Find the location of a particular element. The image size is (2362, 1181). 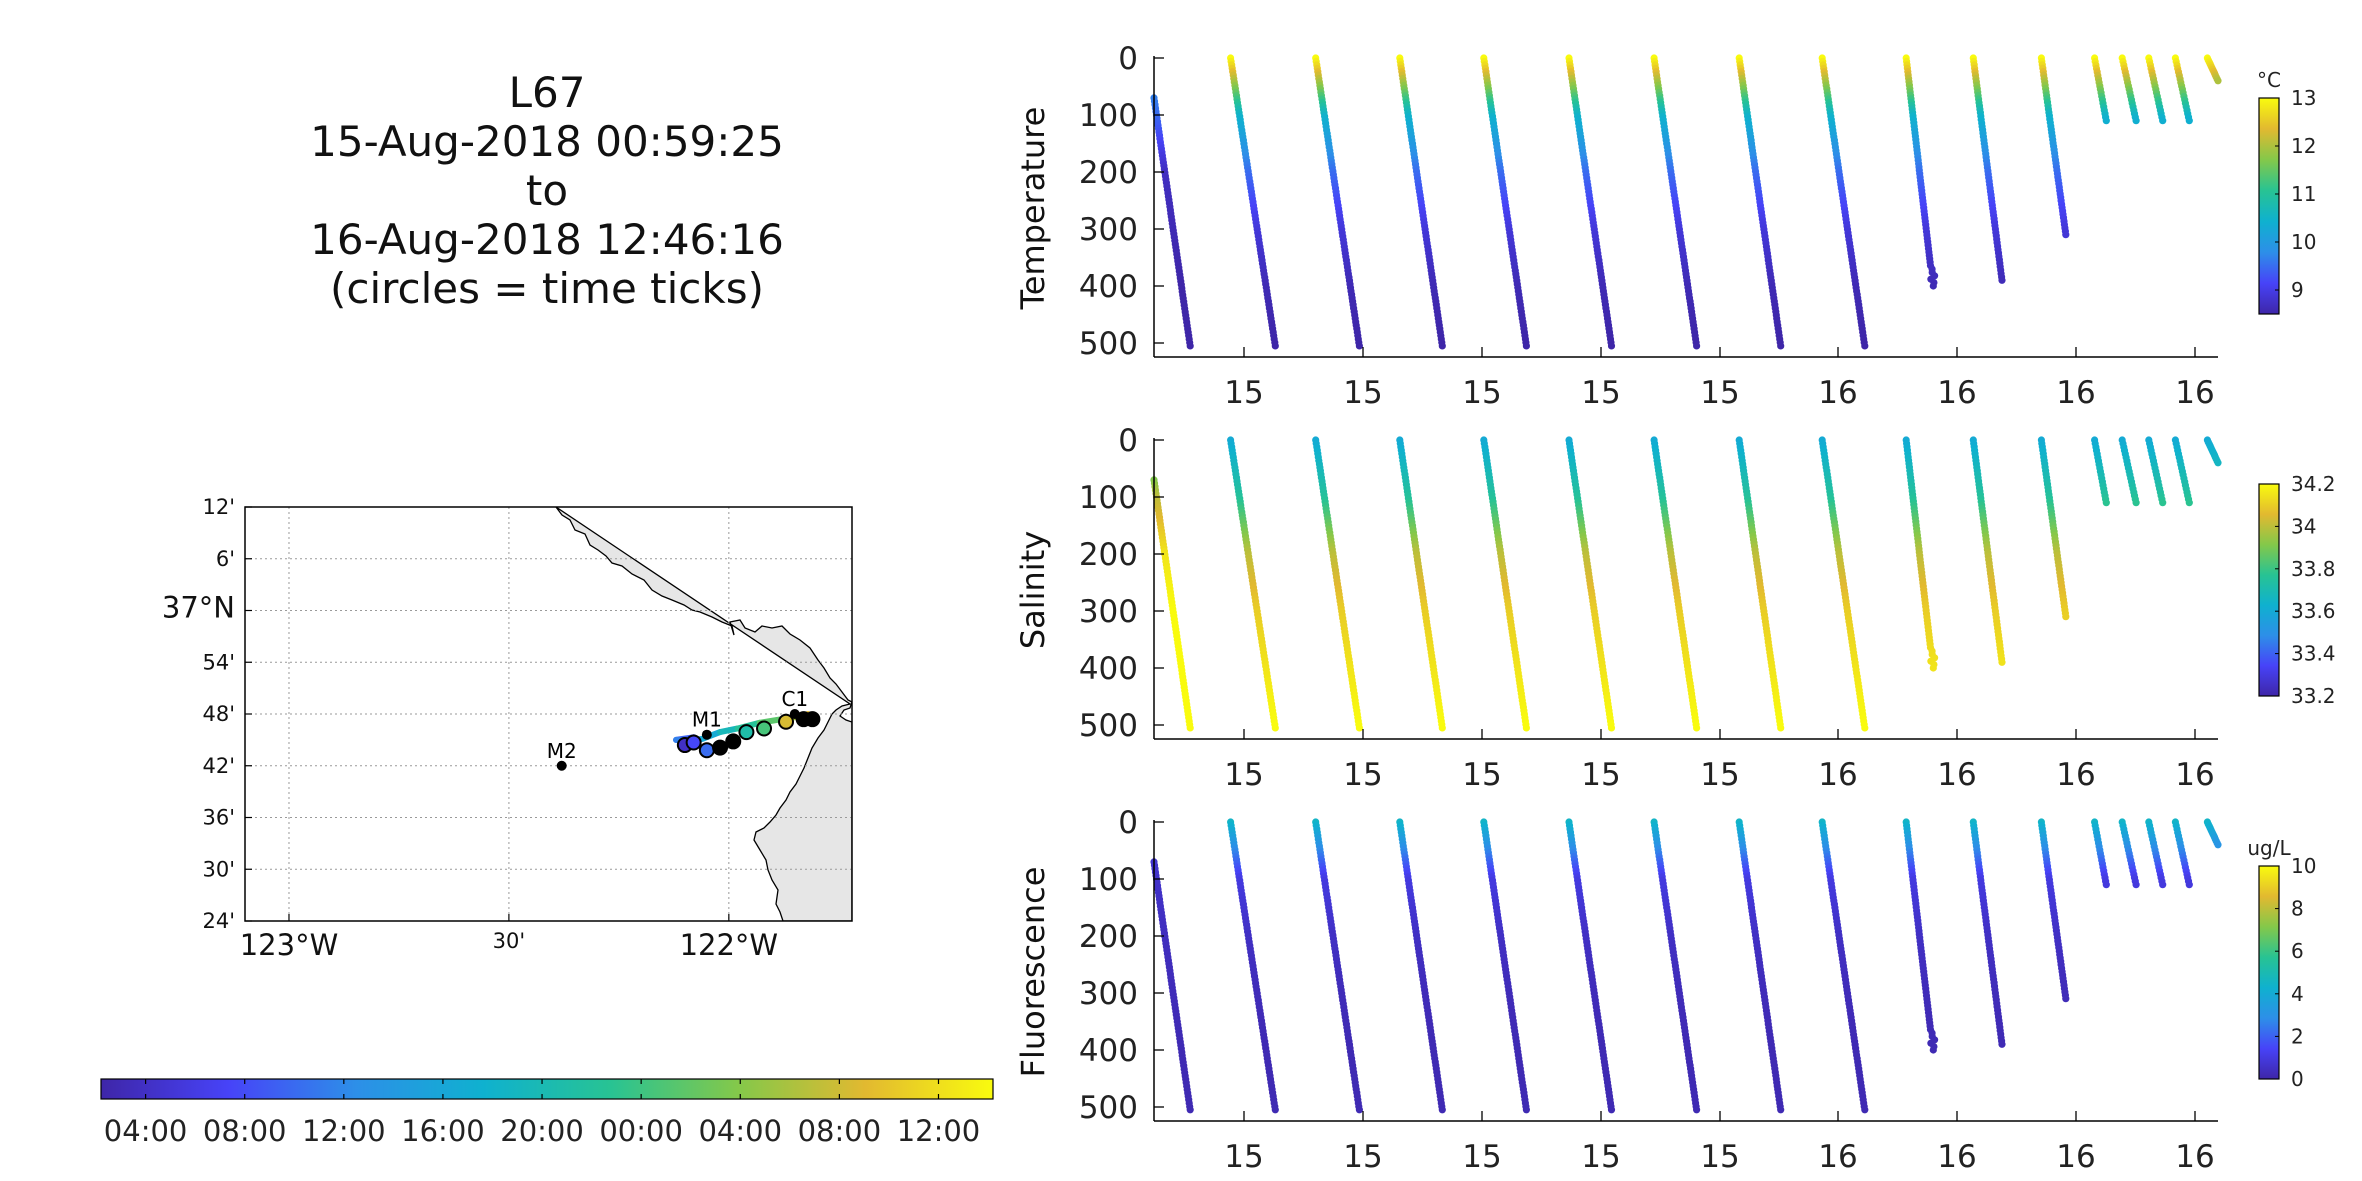

map-station-label: M1 is located at coordinates (707, 720).